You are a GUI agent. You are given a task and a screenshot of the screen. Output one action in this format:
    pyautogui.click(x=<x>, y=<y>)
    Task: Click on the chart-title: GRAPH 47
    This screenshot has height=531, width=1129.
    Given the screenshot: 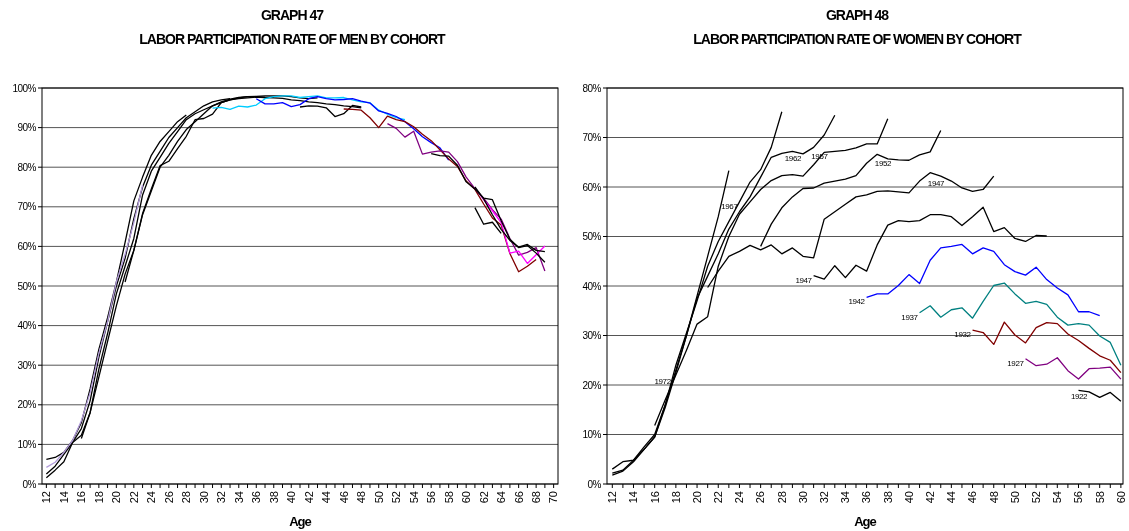 What is the action you would take?
    pyautogui.click(x=292, y=15)
    